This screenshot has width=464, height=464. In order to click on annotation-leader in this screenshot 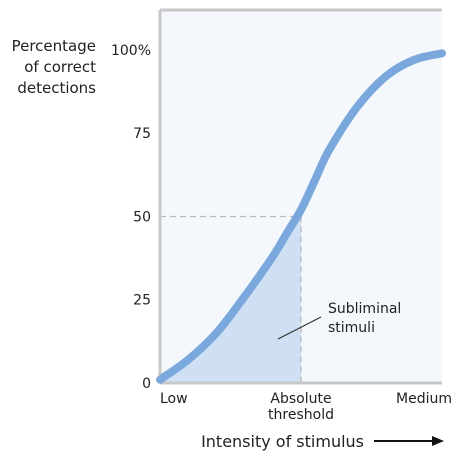, I will do `click(299, 328)`.